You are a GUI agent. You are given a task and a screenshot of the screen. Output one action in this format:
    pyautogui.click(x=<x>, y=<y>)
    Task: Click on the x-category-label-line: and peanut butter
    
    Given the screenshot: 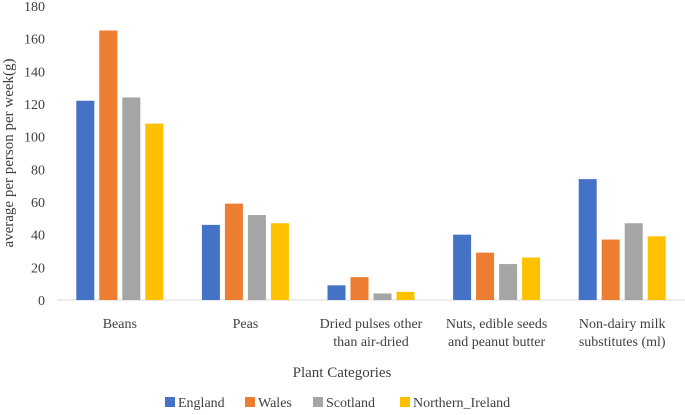 What is the action you would take?
    pyautogui.click(x=497, y=342)
    